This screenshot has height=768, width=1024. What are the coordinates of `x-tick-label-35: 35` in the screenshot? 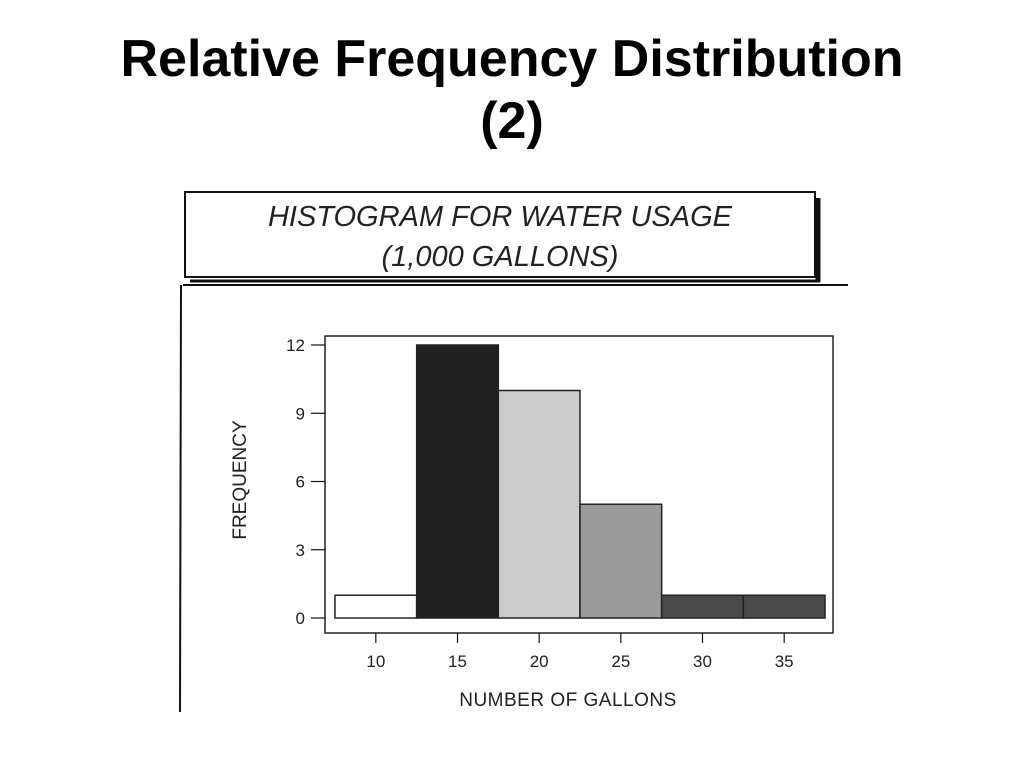 It's located at (784, 661).